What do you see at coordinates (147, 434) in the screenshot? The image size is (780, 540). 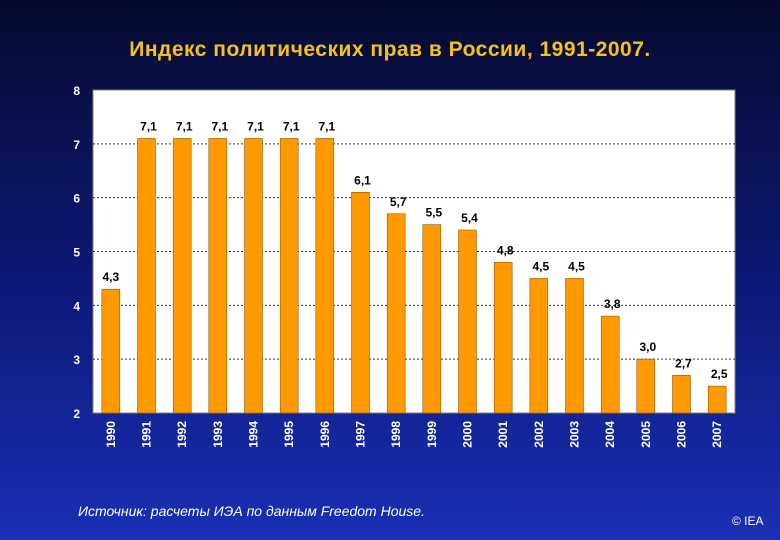 I see `x-tick-label: 1991` at bounding box center [147, 434].